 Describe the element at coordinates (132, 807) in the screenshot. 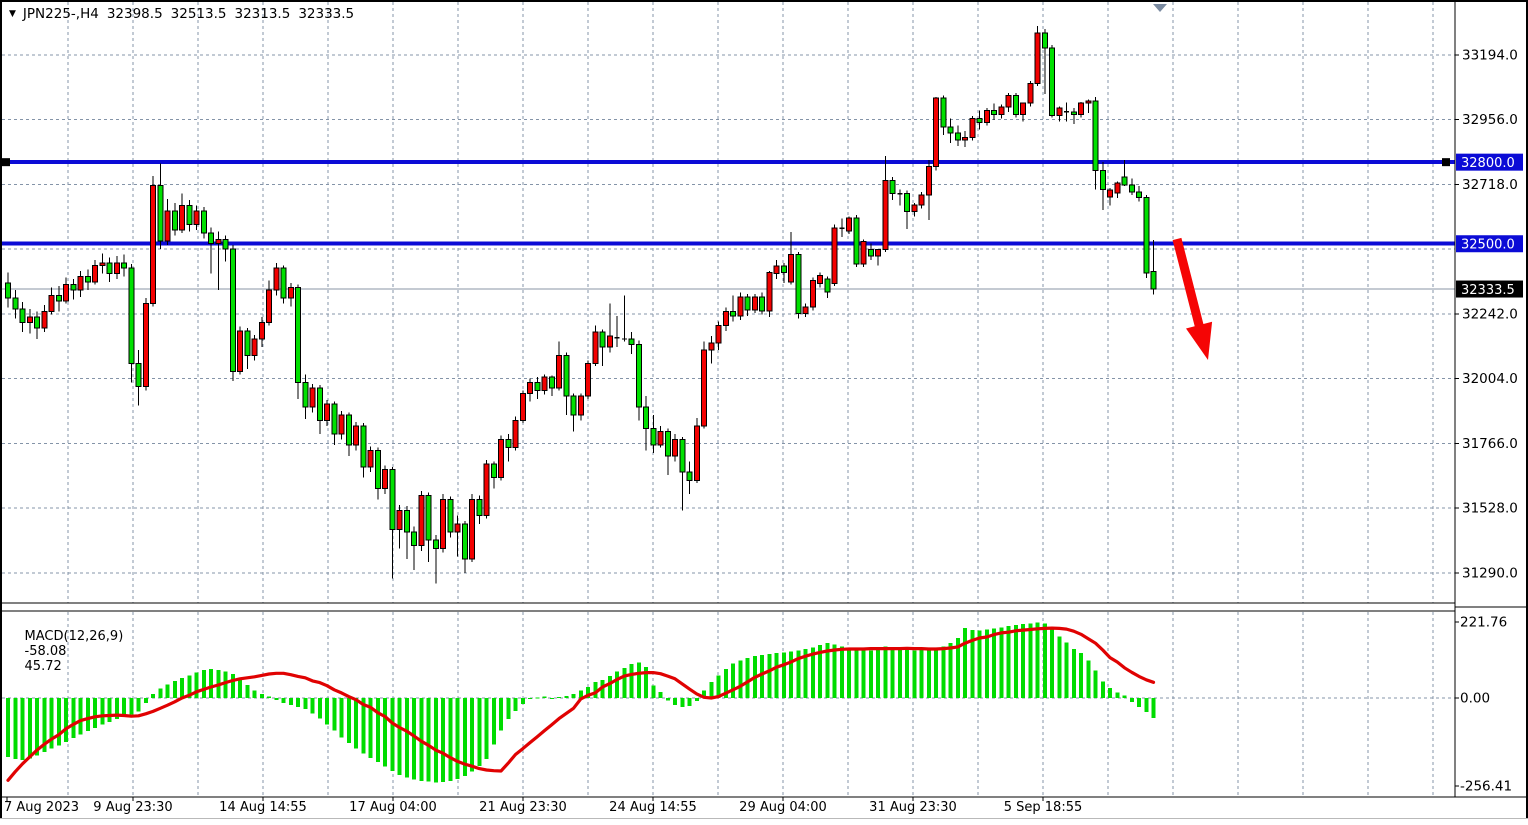

I see `time-axis-label: 9 Aug 23:30` at that location.